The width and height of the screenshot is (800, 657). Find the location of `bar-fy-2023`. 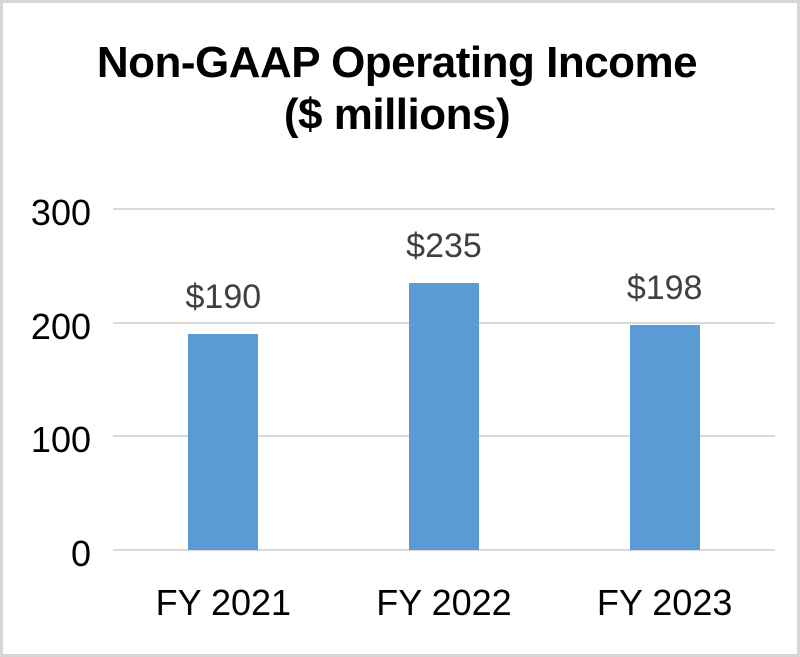

bar-fy-2023 is located at coordinates (664, 437).